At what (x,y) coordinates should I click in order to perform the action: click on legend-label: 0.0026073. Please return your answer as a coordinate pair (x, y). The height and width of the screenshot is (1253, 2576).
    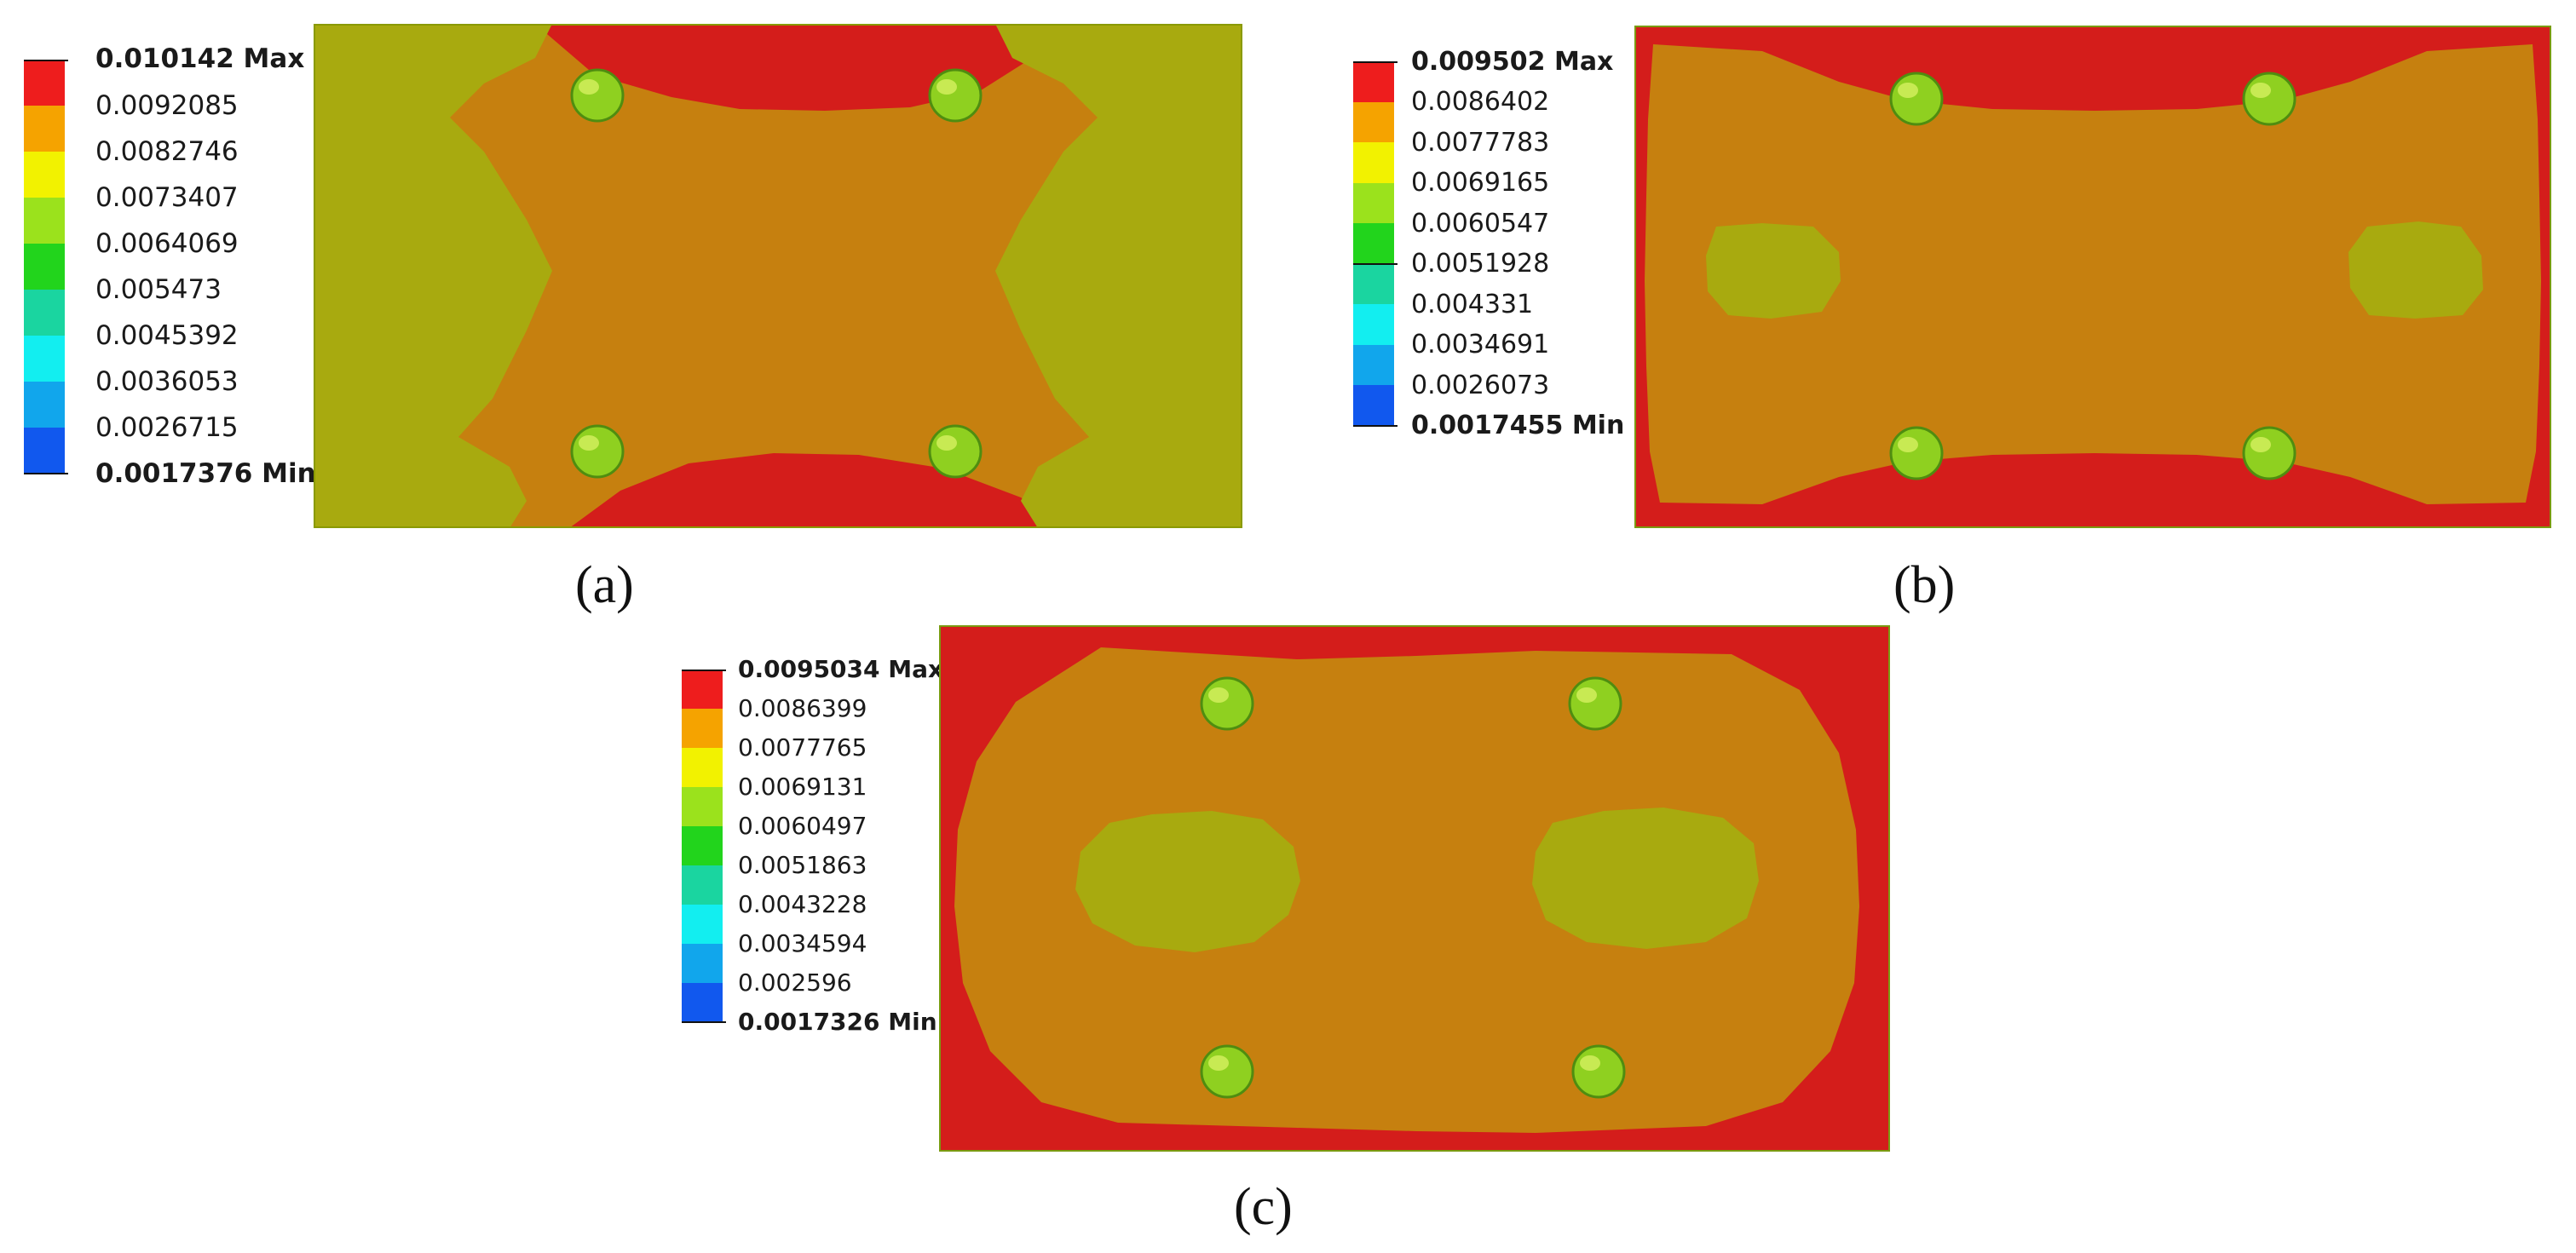
    Looking at the image, I should click on (1480, 386).